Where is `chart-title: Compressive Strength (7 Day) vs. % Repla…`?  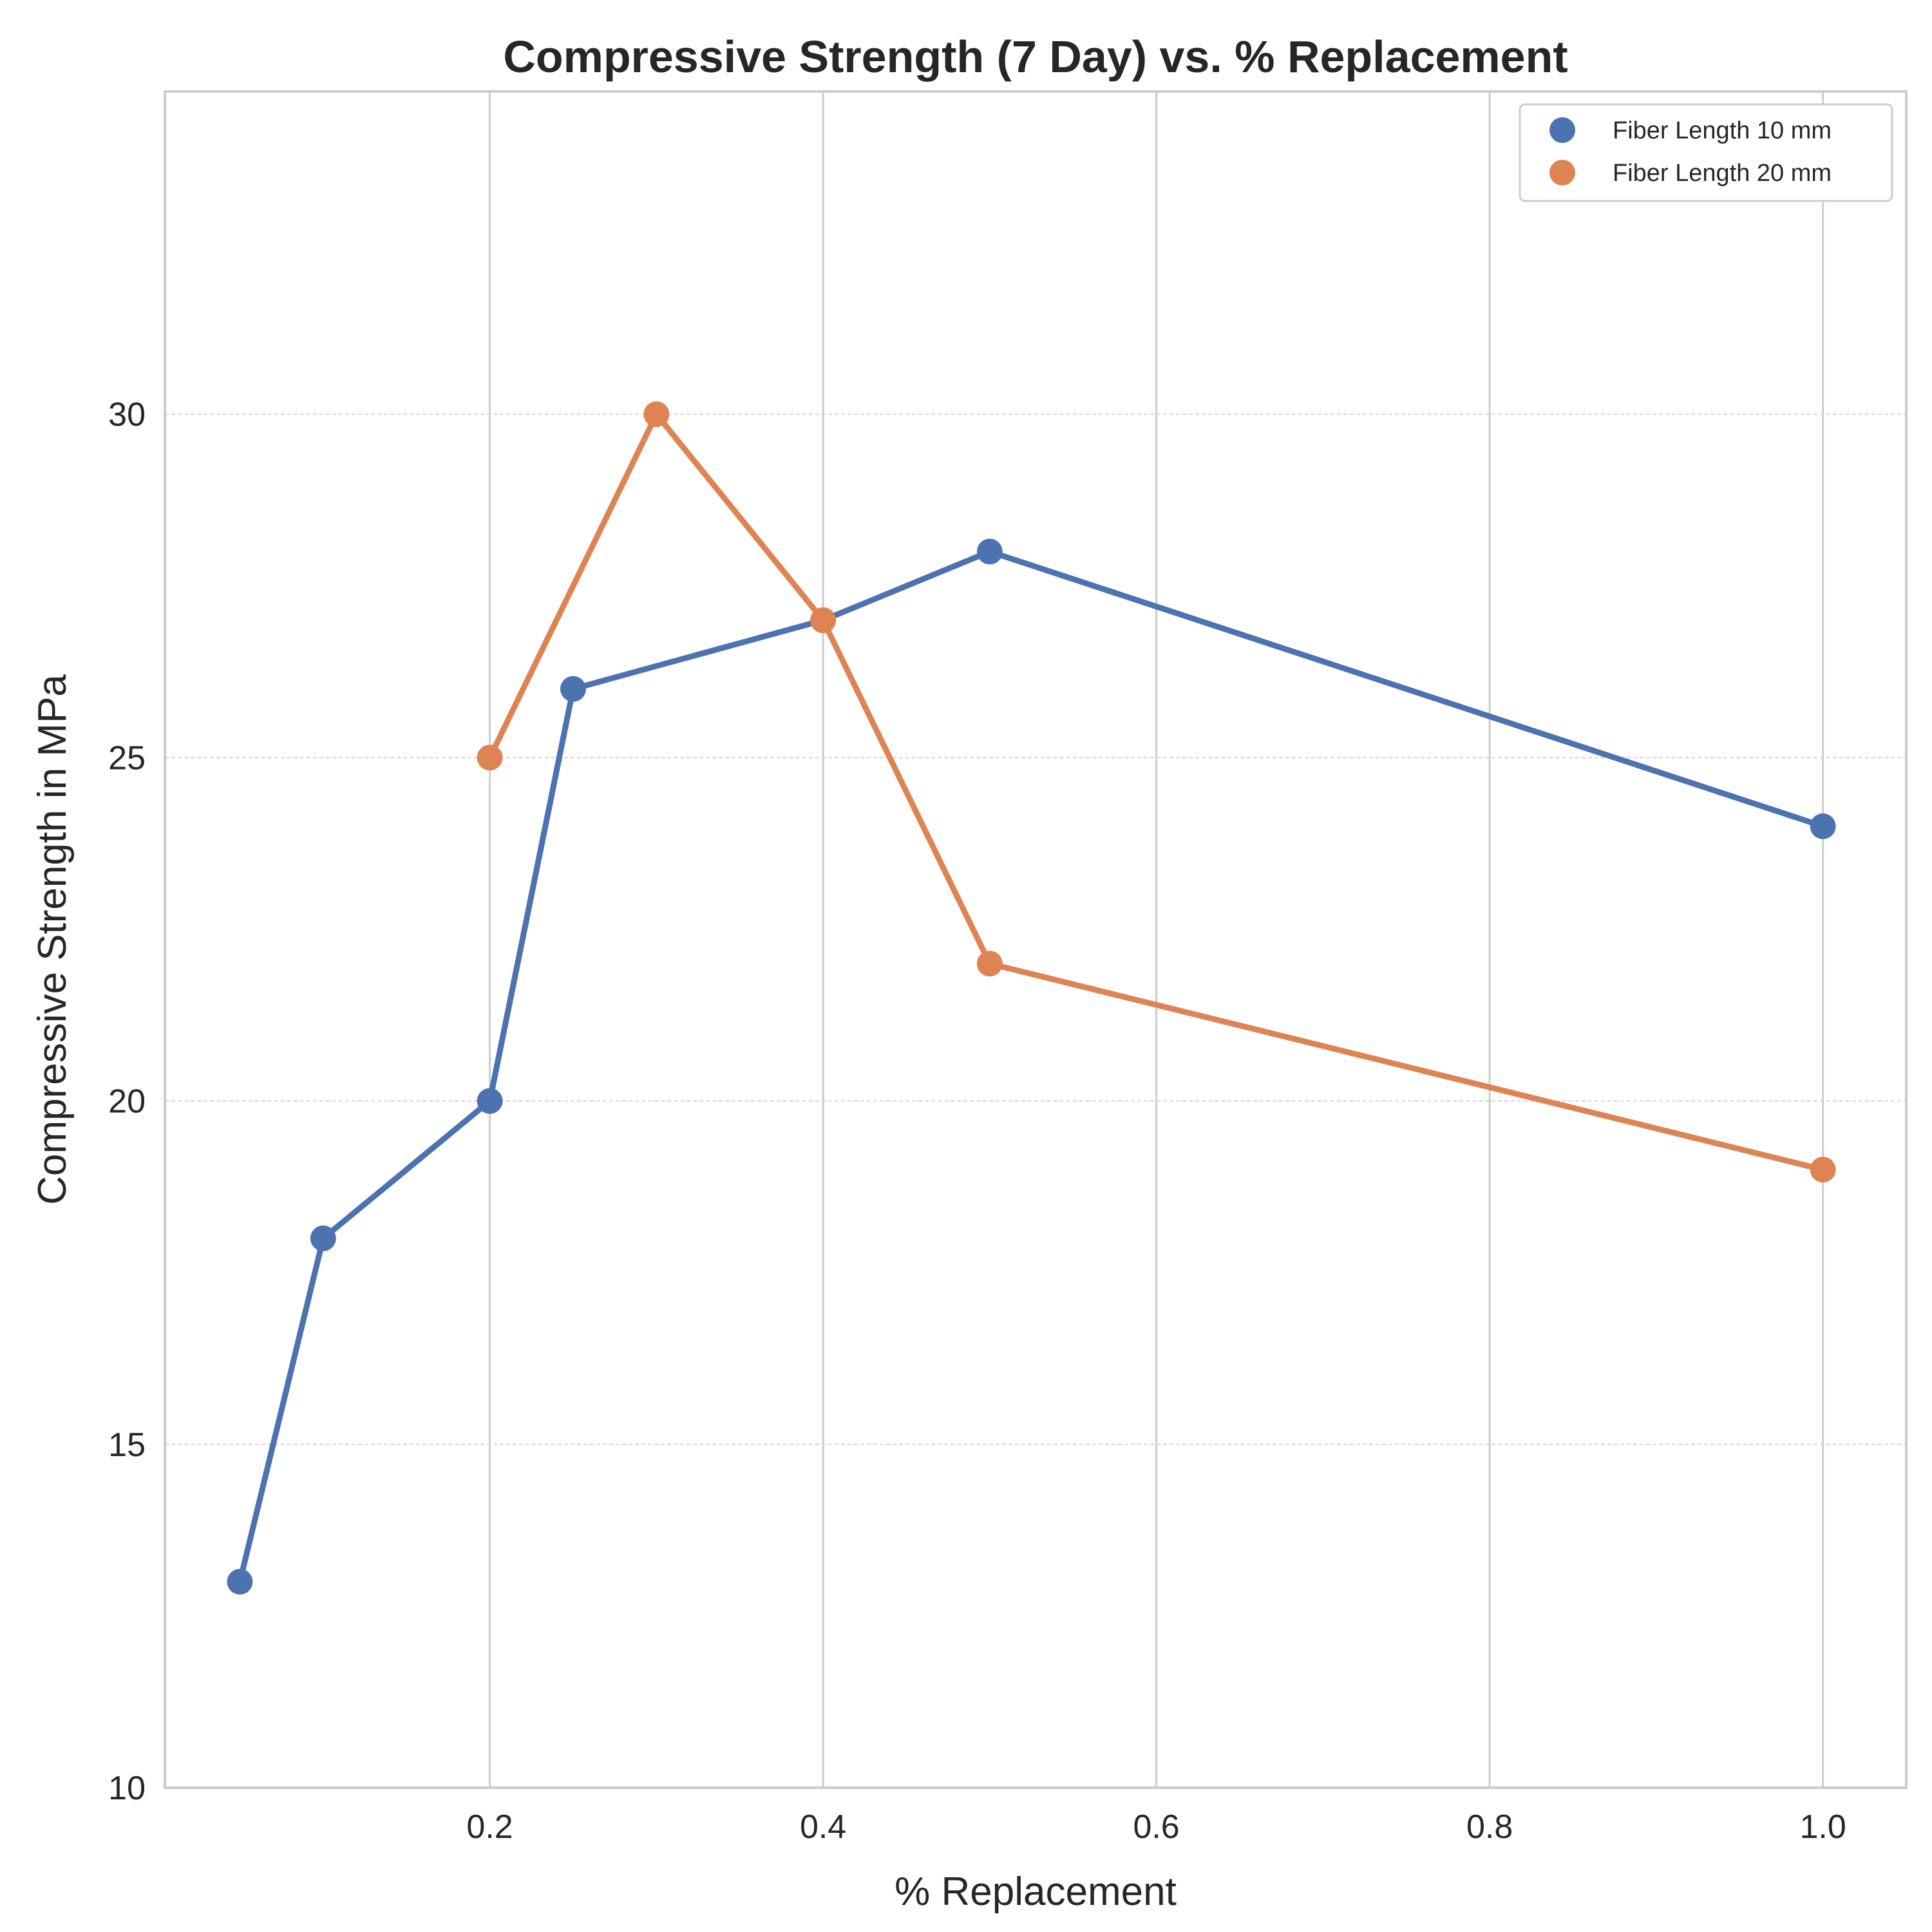 chart-title: Compressive Strength (7 Day) vs. % Repla… is located at coordinates (1035, 57).